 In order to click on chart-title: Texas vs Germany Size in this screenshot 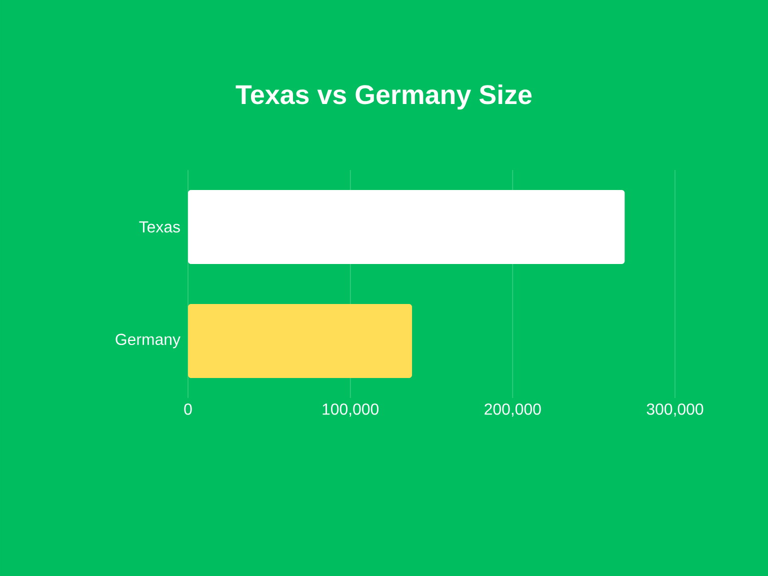, I will do `click(384, 97)`.